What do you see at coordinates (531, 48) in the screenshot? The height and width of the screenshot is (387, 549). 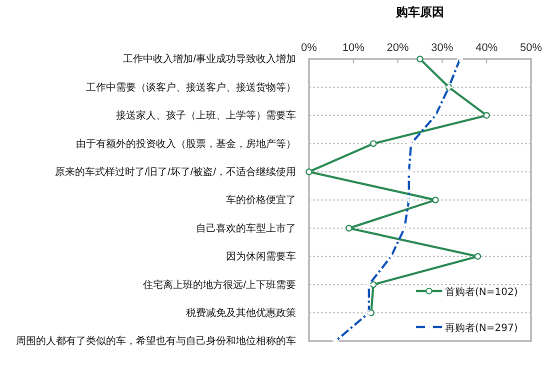 I see `x-tick-label: 50%` at bounding box center [531, 48].